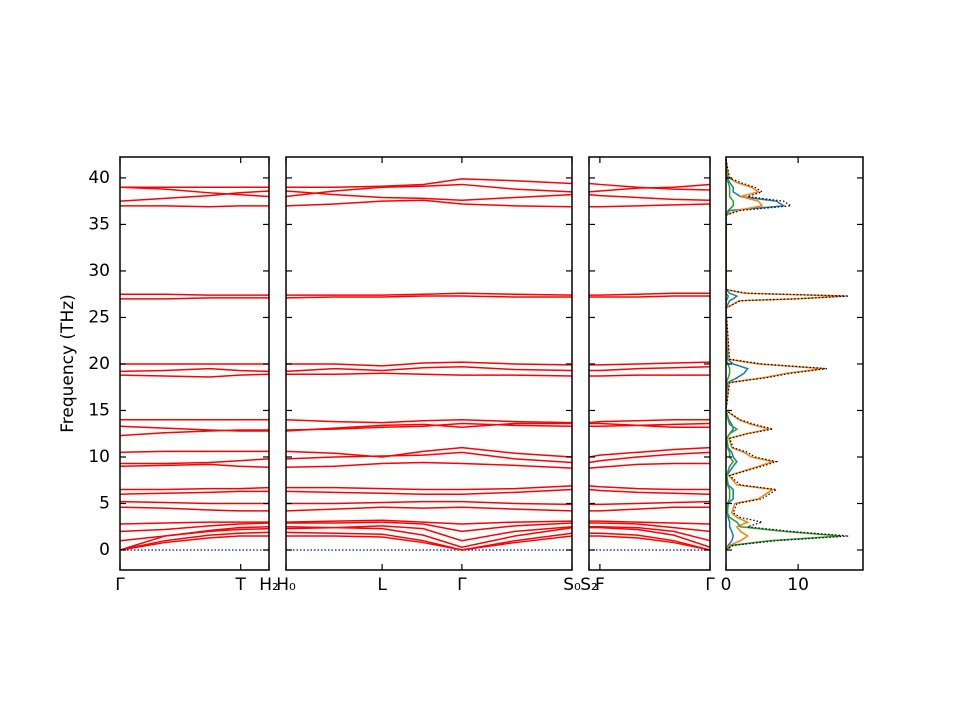 The height and width of the screenshot is (720, 960). What do you see at coordinates (99, 457) in the screenshot?
I see `y-tick-label: 10` at bounding box center [99, 457].